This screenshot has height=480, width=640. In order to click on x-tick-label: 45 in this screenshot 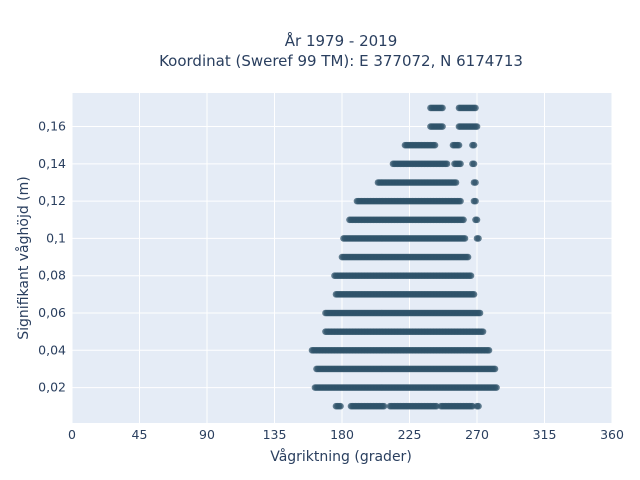, I will do `click(140, 434)`.